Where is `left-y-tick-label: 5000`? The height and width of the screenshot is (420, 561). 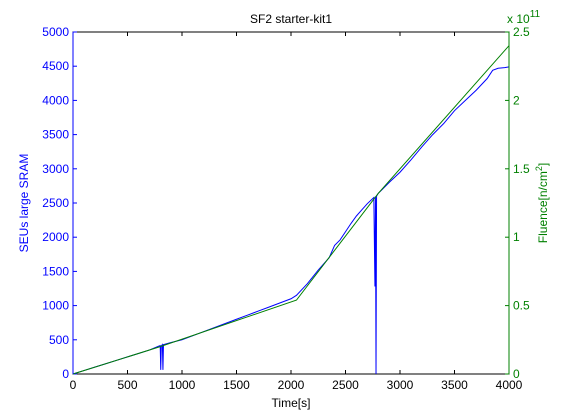
left-y-tick-label: 5000 is located at coordinates (55, 32).